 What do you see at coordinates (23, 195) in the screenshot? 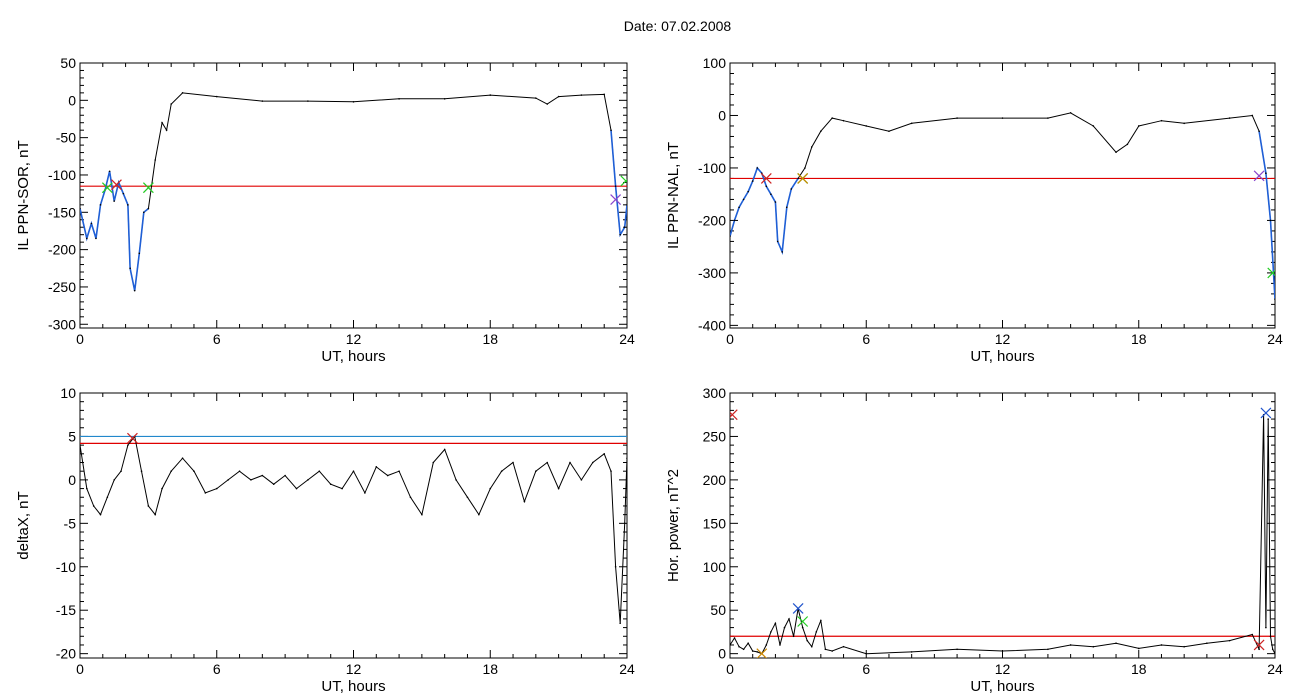
I see `y-axis-label: IL PPN-SOR, nT` at bounding box center [23, 195].